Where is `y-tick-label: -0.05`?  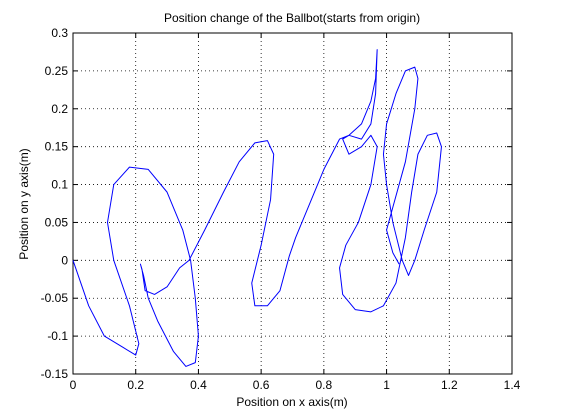
y-tick-label: -0.05 is located at coordinates (55, 298).